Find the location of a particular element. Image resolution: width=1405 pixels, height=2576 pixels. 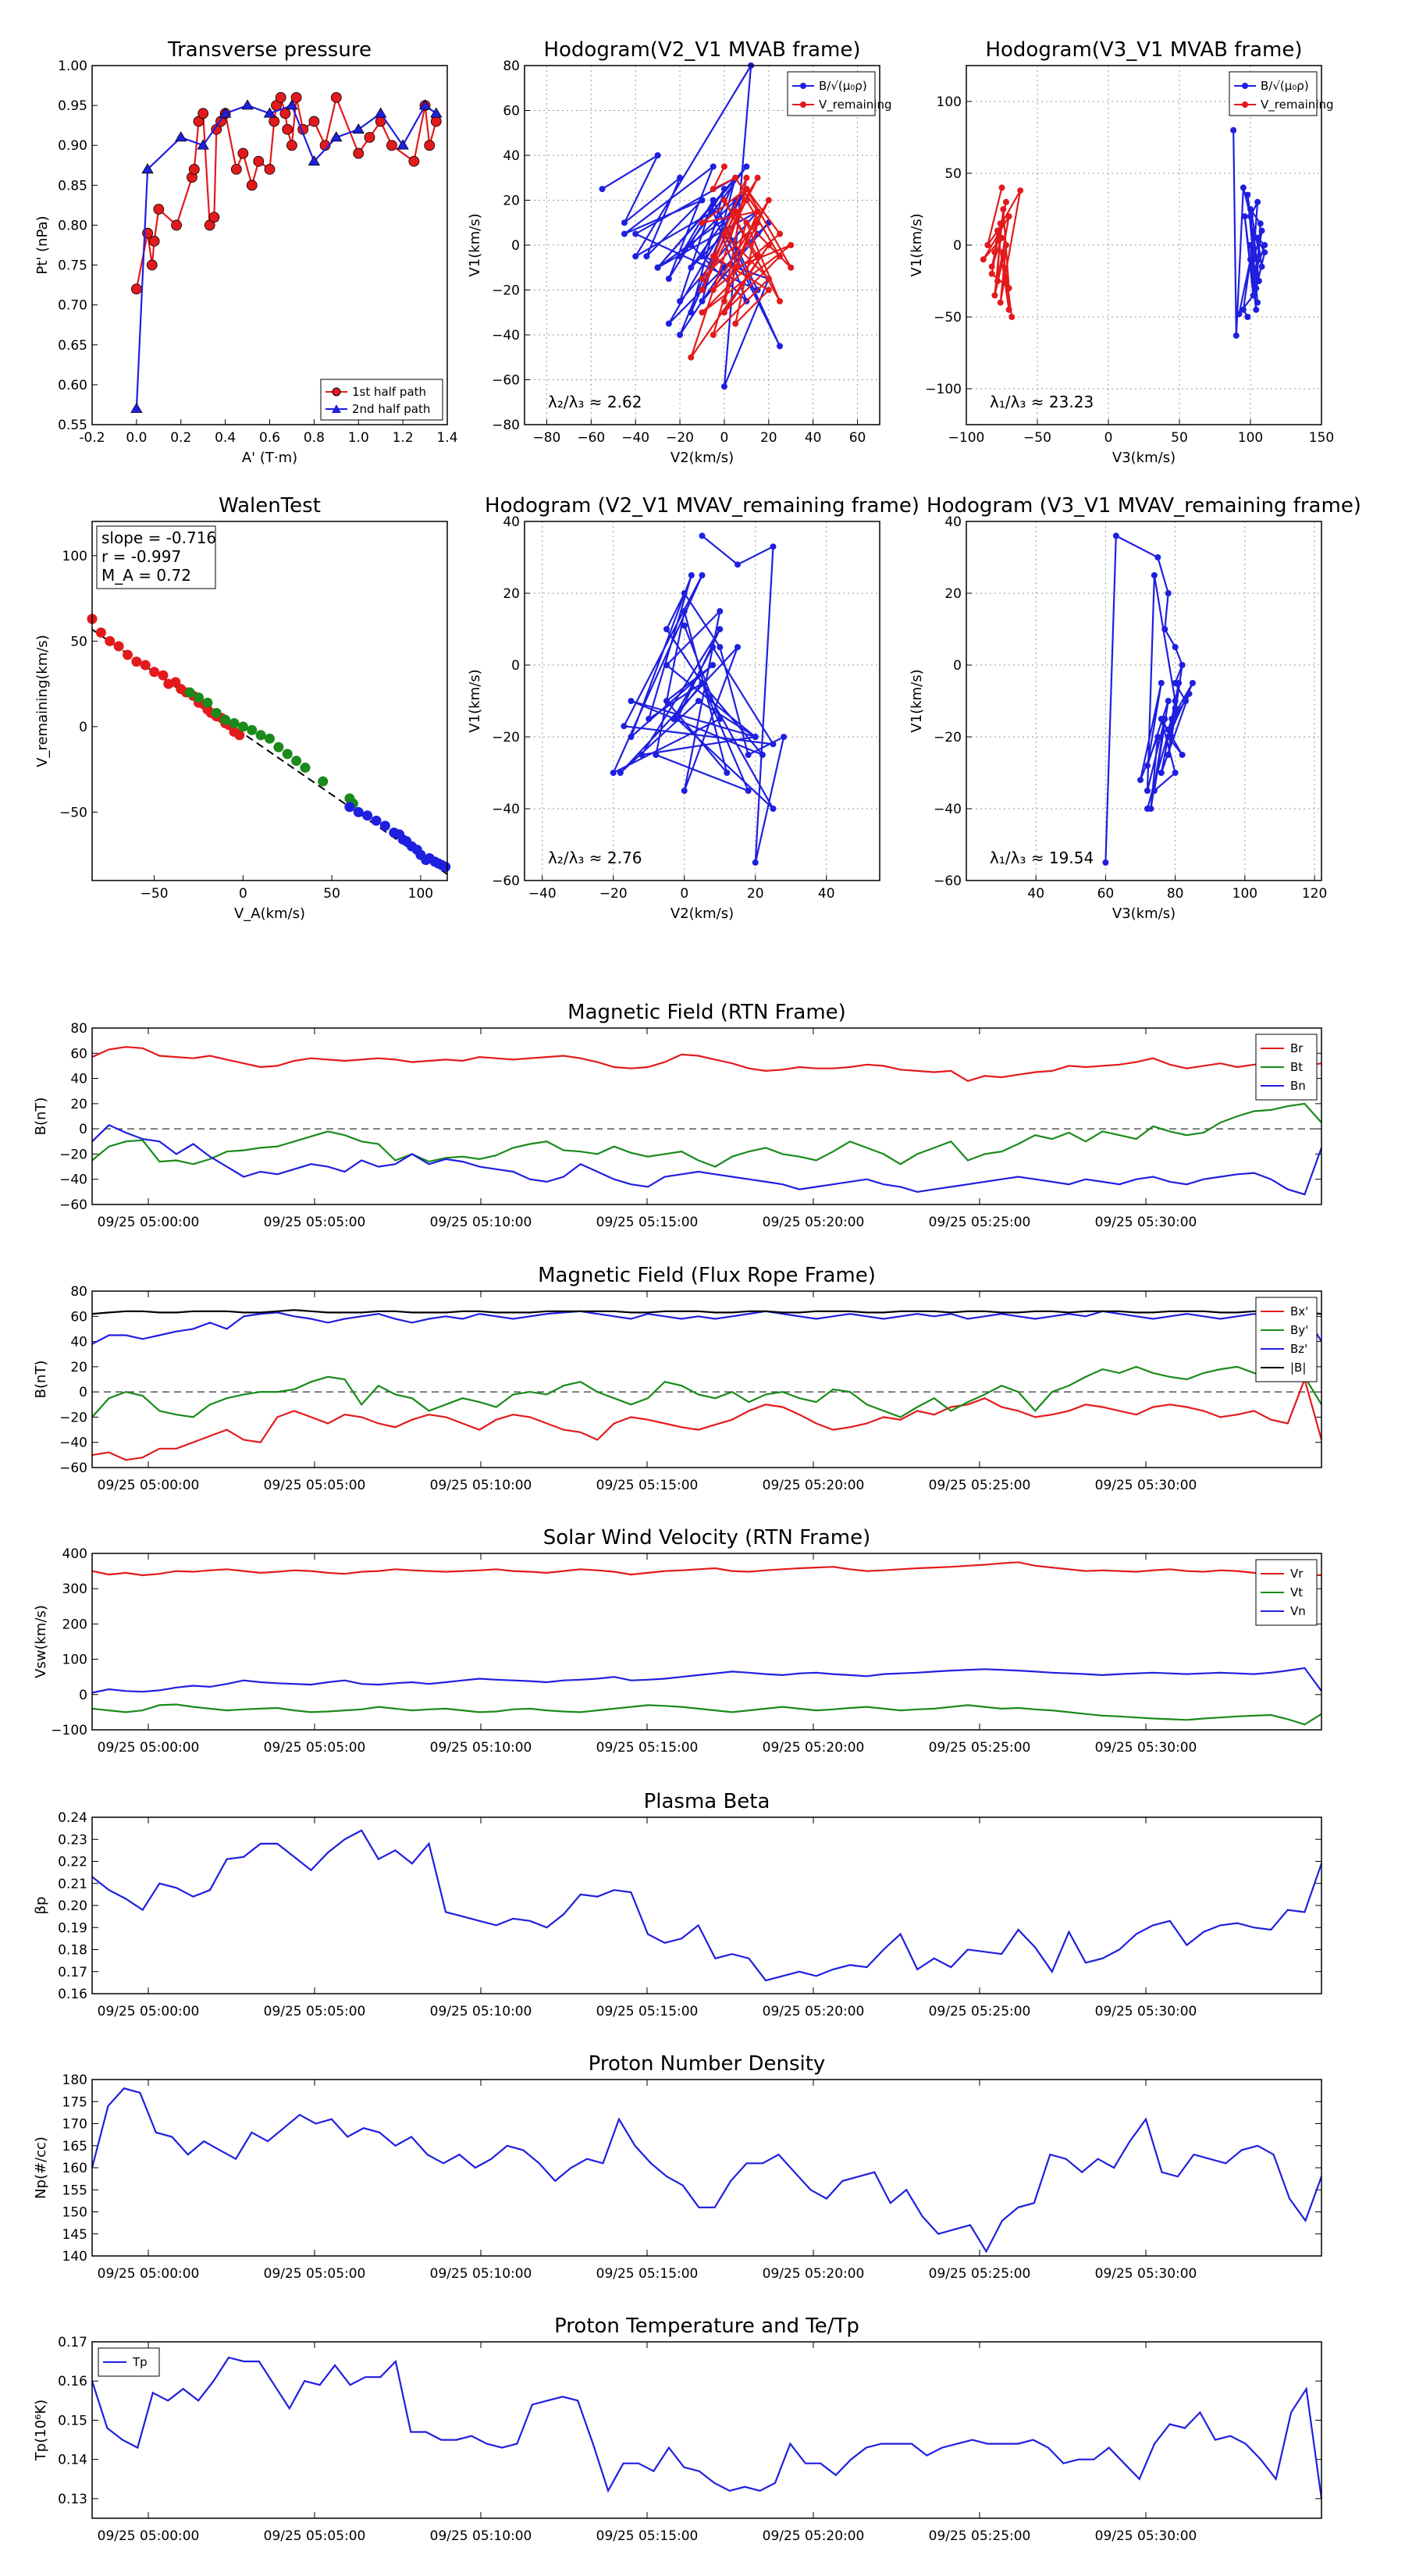

series-line-vt is located at coordinates (707, 1715).